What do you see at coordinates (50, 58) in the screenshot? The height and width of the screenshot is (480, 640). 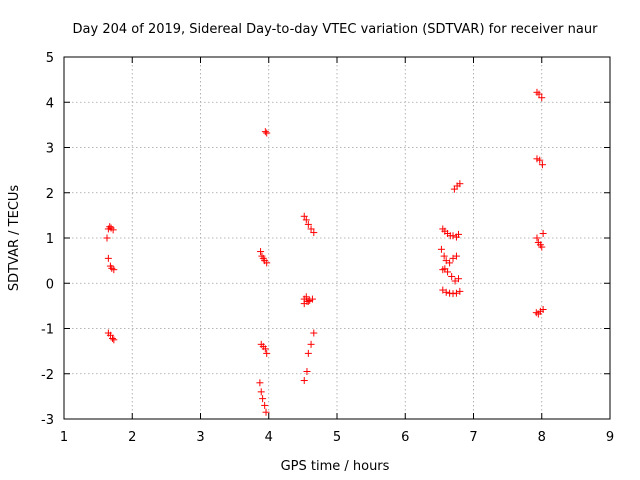 I see `y-tick-label: 5` at bounding box center [50, 58].